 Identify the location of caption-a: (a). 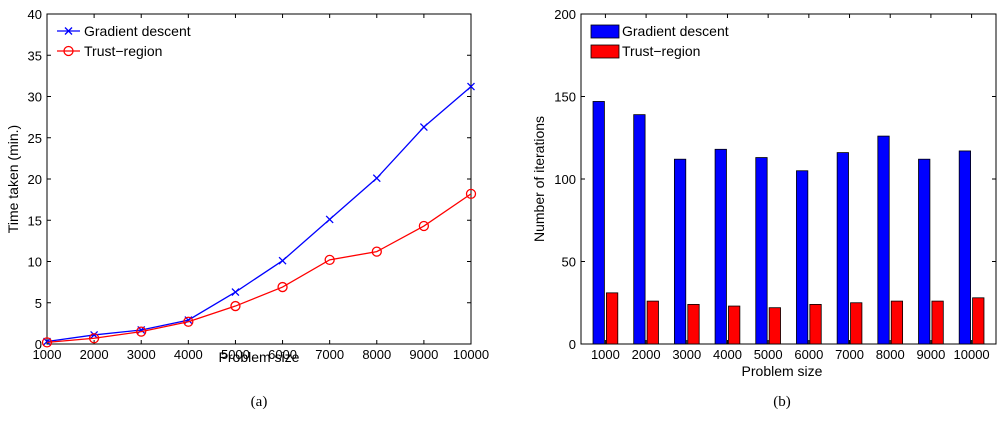
(259, 402).